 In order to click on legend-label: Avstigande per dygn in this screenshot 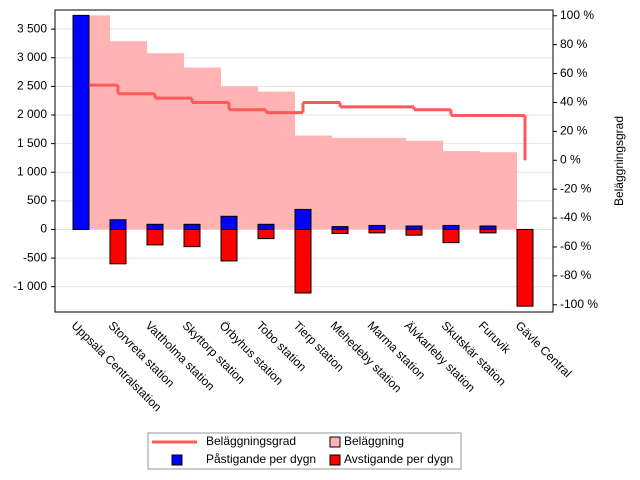, I will do `click(398, 459)`.